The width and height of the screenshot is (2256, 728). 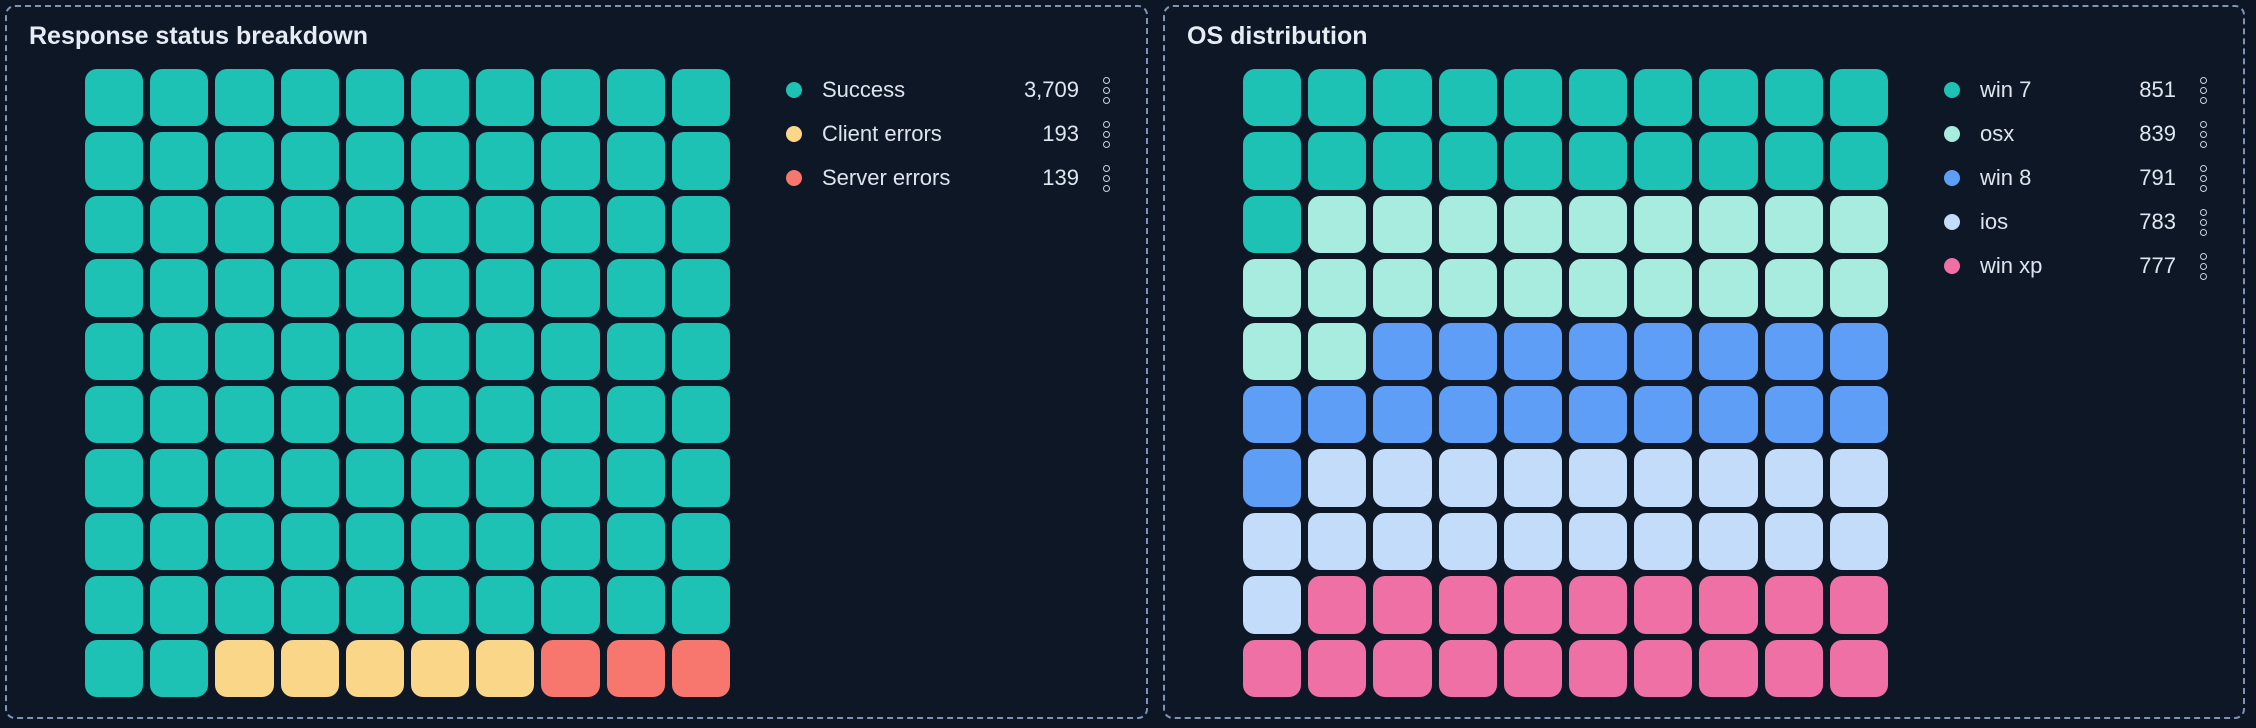 What do you see at coordinates (949, 134) in the screenshot?
I see `legend-item: Client errors 193` at bounding box center [949, 134].